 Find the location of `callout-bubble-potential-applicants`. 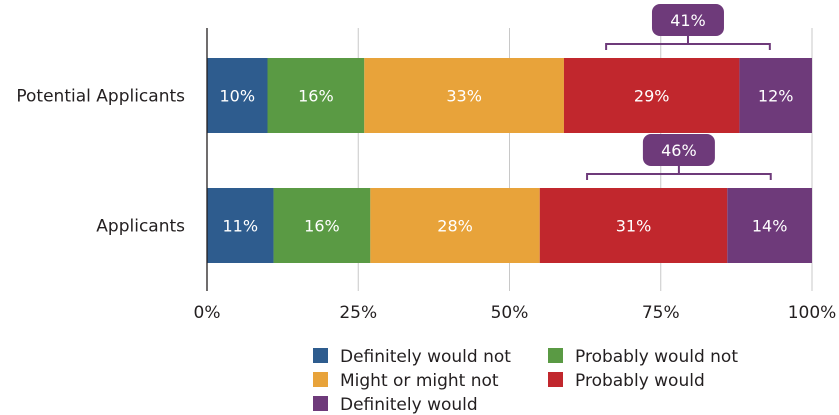

callout-bubble-potential-applicants is located at coordinates (687, 20).